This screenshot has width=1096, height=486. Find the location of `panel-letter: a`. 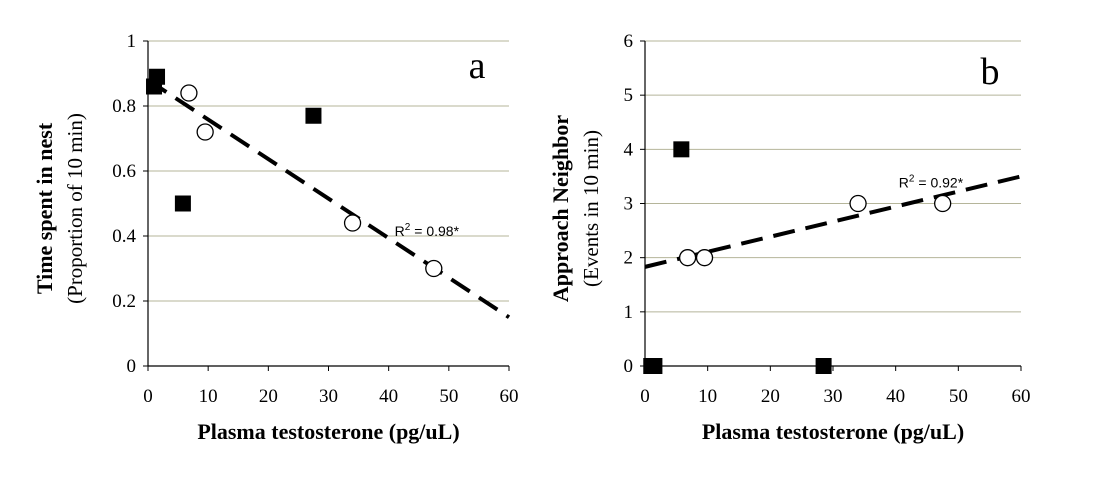

panel-letter: a is located at coordinates (477, 66).